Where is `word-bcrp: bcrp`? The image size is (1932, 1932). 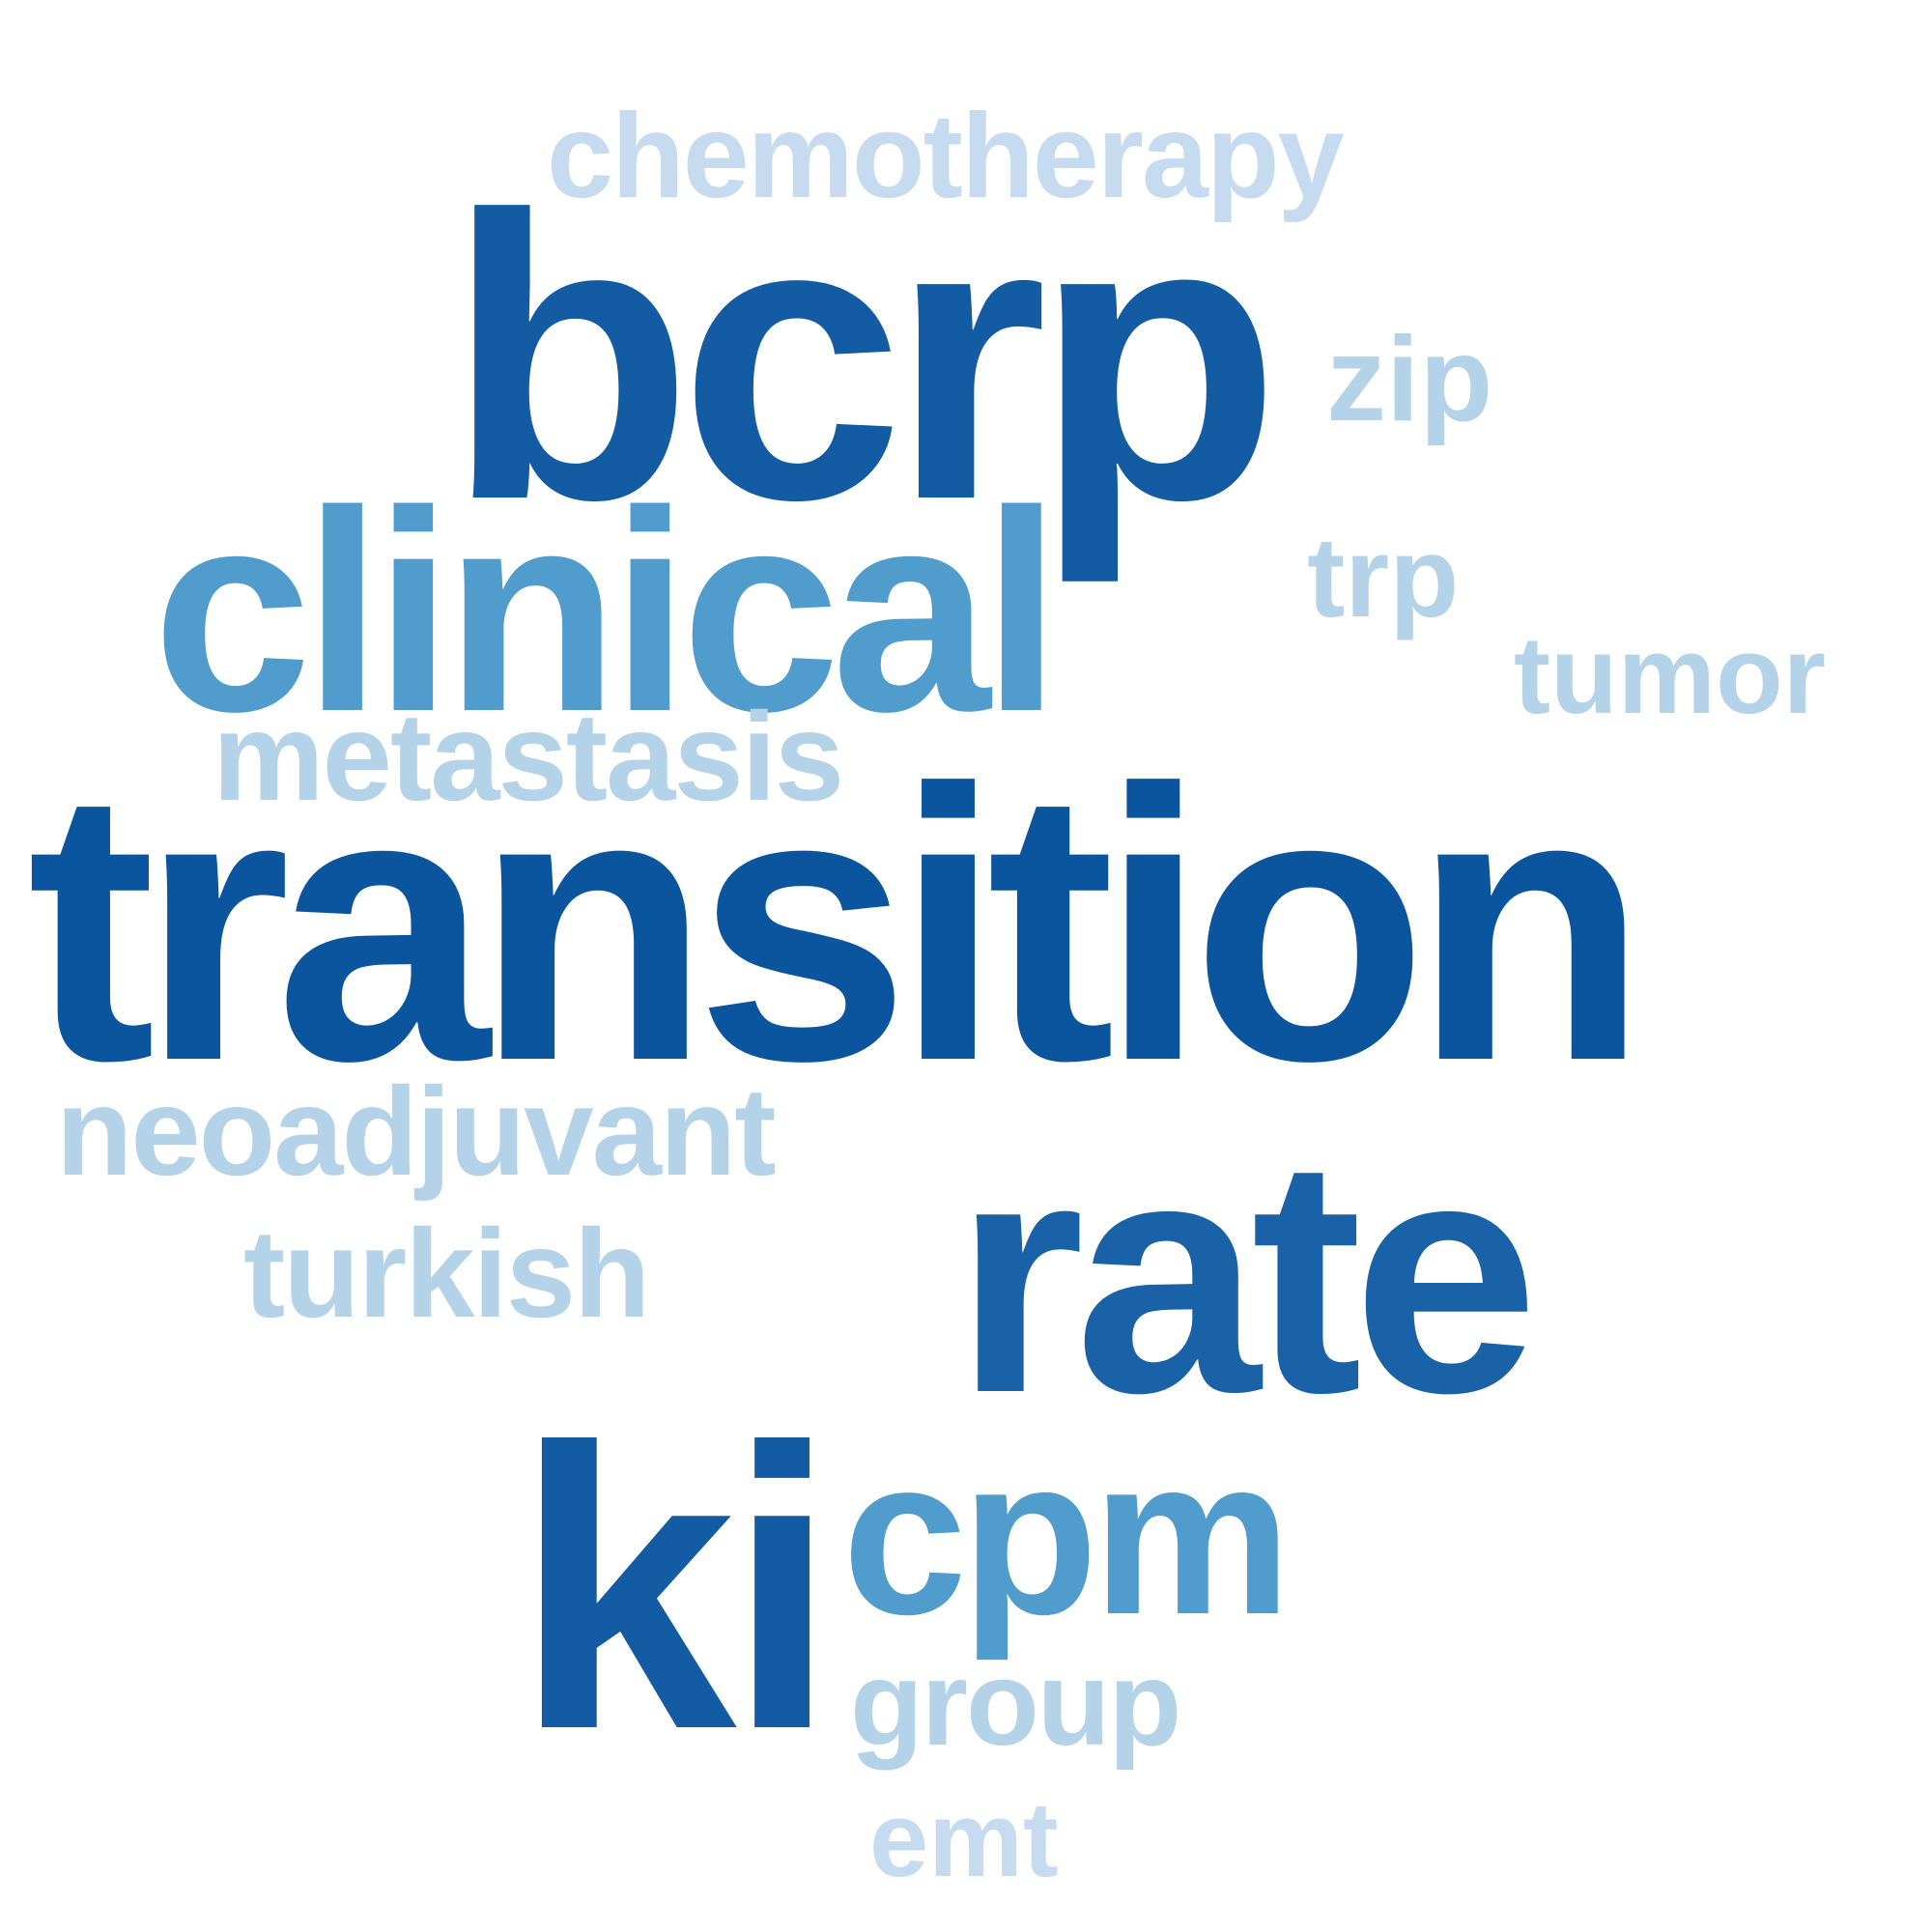 word-bcrp: bcrp is located at coordinates (863, 357).